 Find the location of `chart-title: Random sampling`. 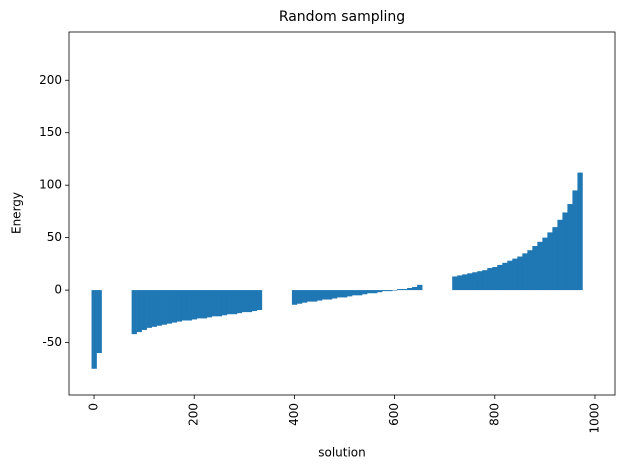

chart-title: Random sampling is located at coordinates (342, 17).